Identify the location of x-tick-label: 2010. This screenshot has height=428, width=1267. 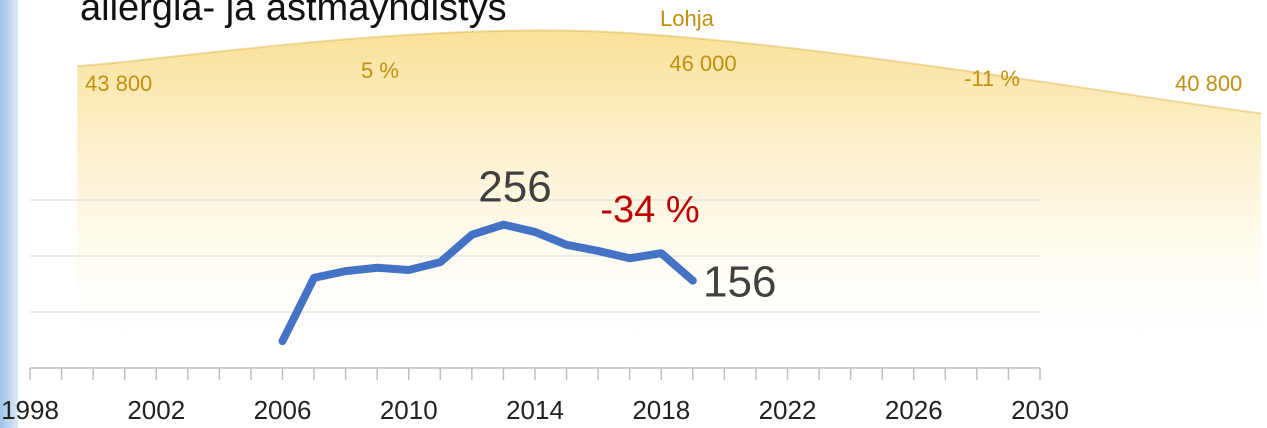
(409, 410).